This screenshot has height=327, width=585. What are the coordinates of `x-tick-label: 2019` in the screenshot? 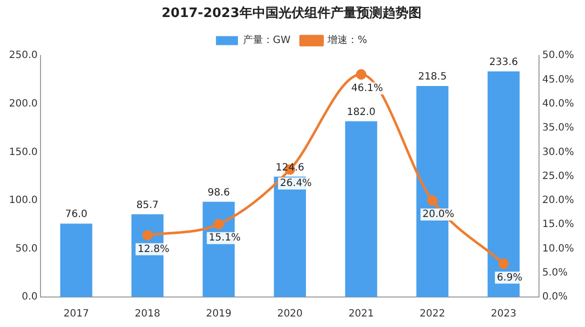 It's located at (219, 314).